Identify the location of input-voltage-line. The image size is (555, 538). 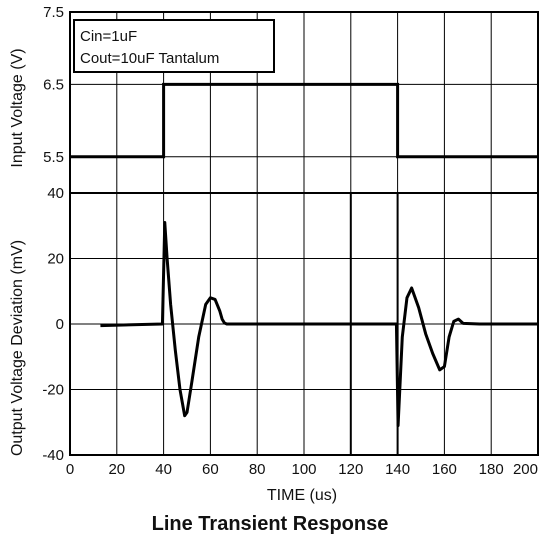
(304, 120).